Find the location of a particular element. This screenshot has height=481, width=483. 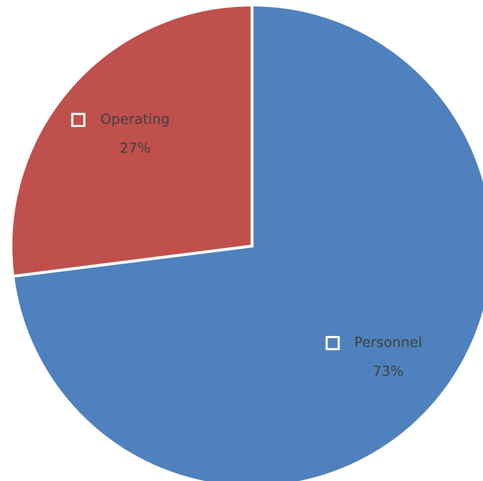

legend-label: Operating is located at coordinates (135, 120).